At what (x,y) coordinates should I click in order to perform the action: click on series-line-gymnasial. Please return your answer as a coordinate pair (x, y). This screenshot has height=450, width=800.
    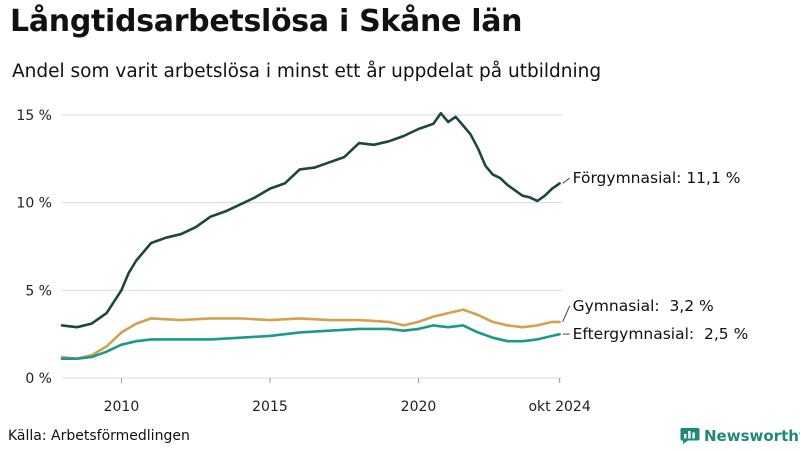
    Looking at the image, I should click on (310, 334).